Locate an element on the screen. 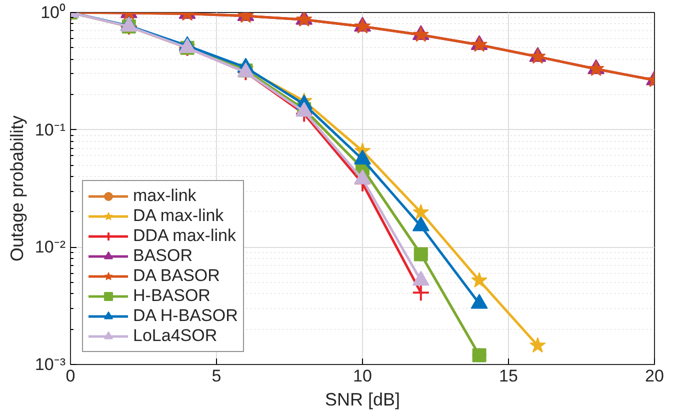  y-tick-label: 10⁻² is located at coordinates (50, 247).